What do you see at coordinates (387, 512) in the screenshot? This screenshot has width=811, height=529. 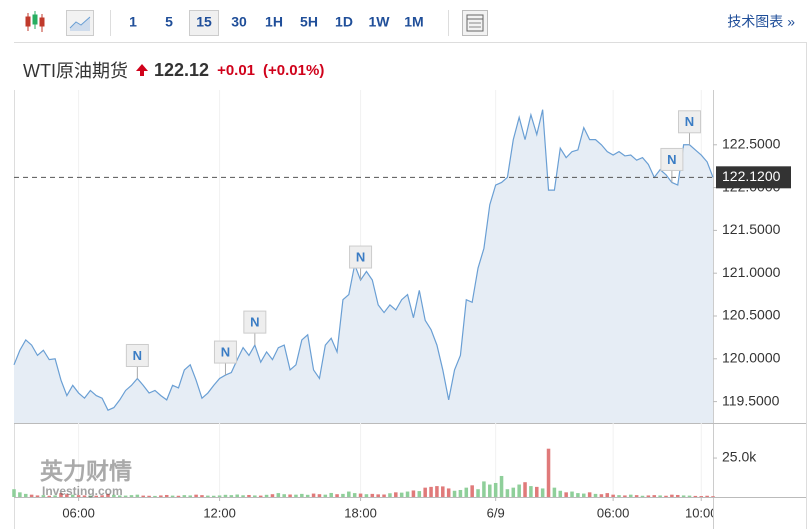 I see `x-axis-labels: 06:00 12:00 18:00 6/9 06:00 10:00` at bounding box center [387, 512].